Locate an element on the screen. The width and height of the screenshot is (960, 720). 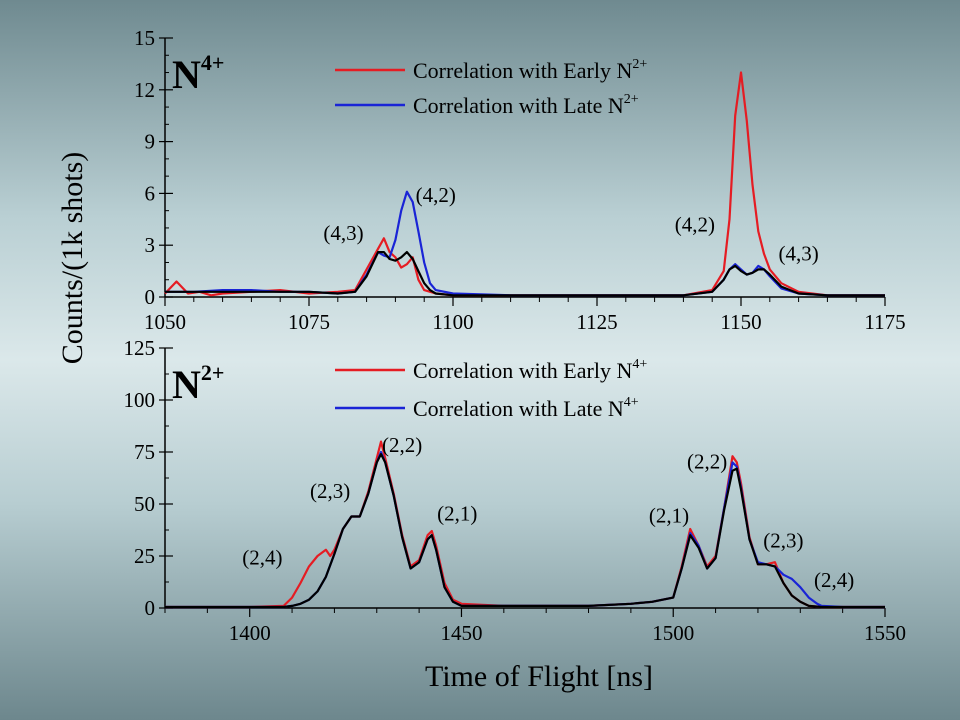
x-tick-label: 1175 is located at coordinates (884, 322).